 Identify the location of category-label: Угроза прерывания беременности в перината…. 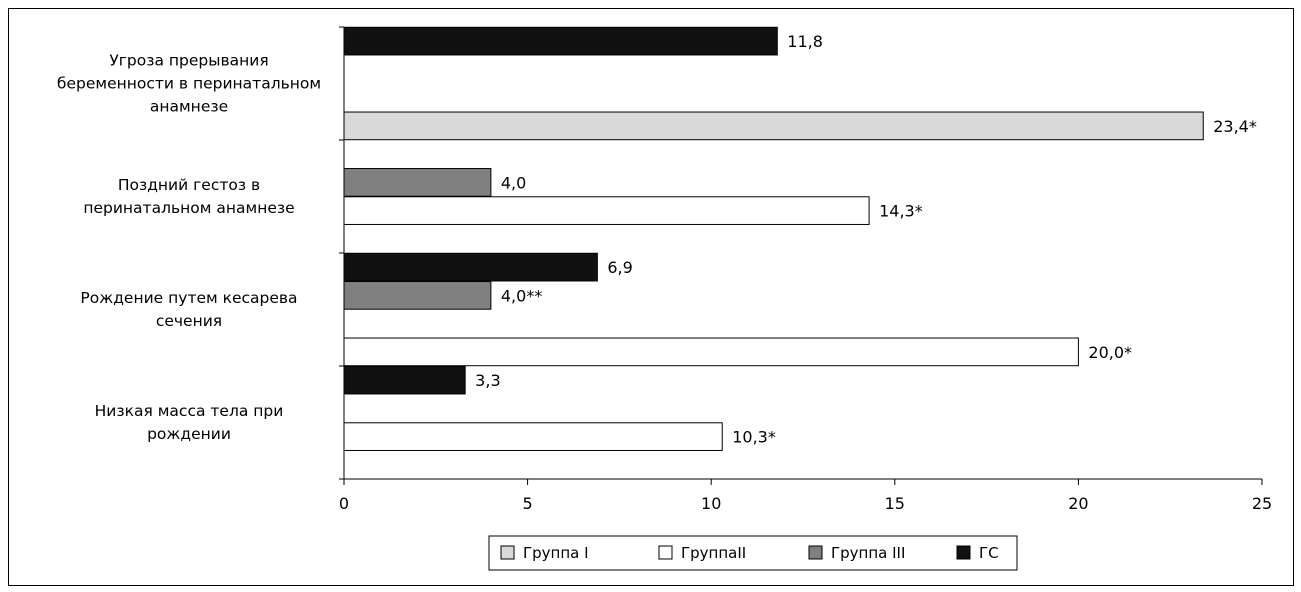
(189, 84).